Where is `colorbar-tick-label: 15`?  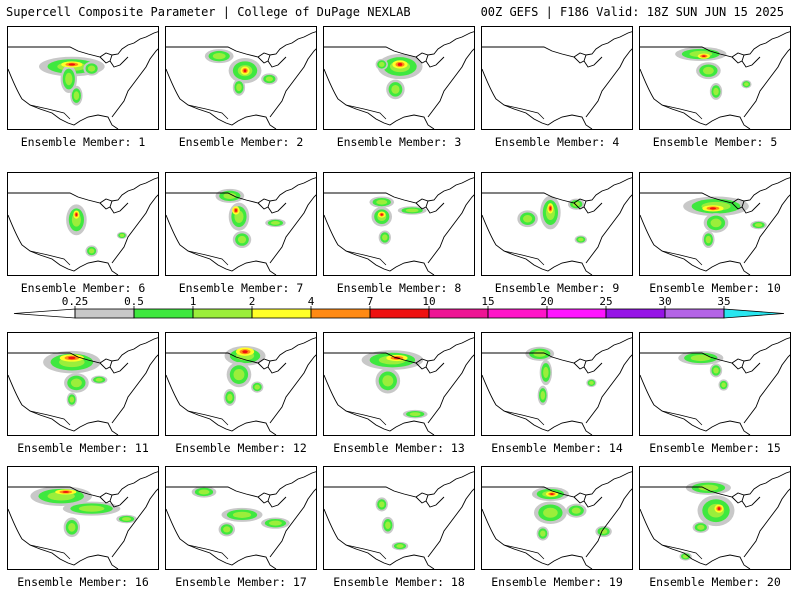
colorbar-tick-label: 15 is located at coordinates (488, 301).